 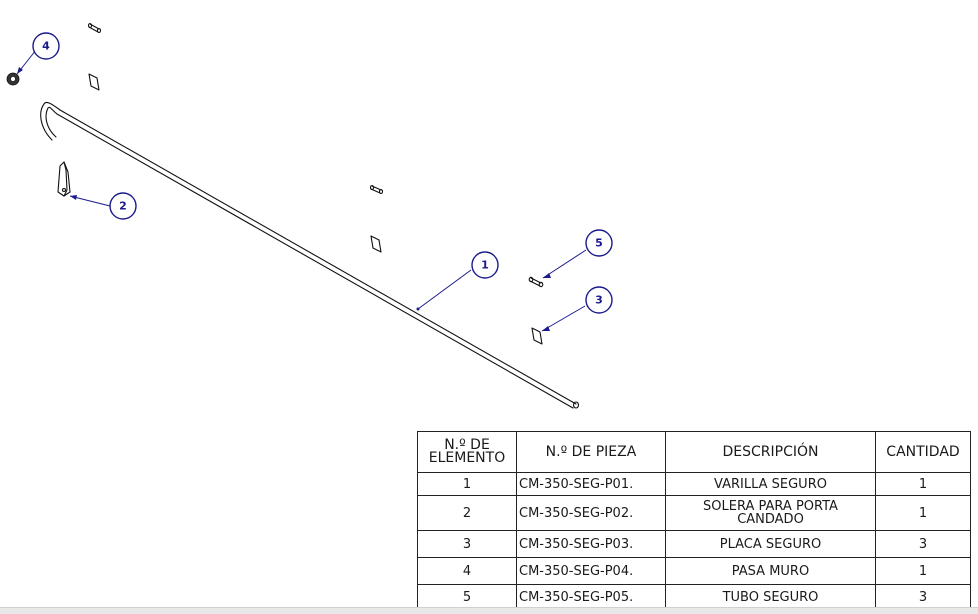 What do you see at coordinates (770, 519) in the screenshot?
I see `bom-description-line2: CANDADO` at bounding box center [770, 519].